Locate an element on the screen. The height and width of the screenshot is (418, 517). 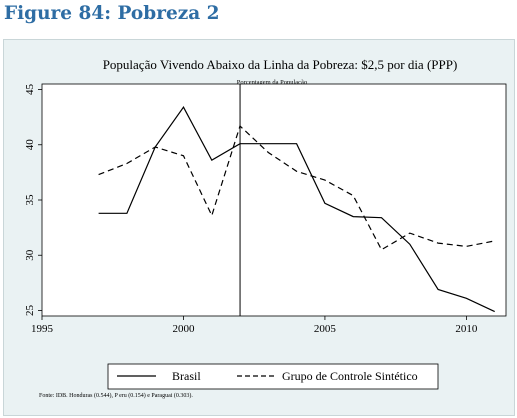
y-axis: 25 30 35 40 45 is located at coordinates (33, 200).